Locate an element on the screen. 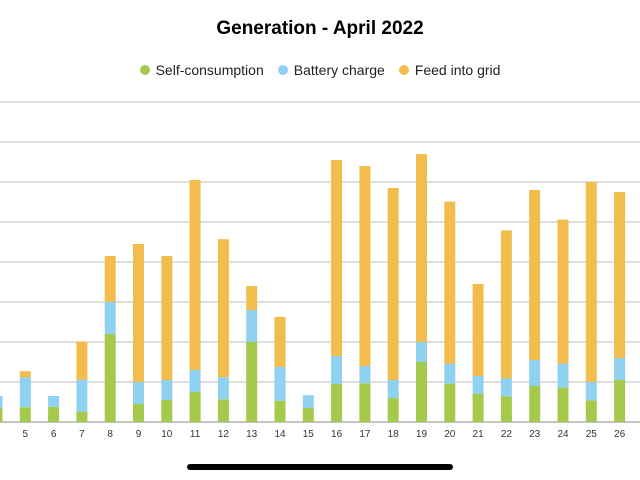  legend-item-self-consumption: Self-consumption is located at coordinates (201, 70).